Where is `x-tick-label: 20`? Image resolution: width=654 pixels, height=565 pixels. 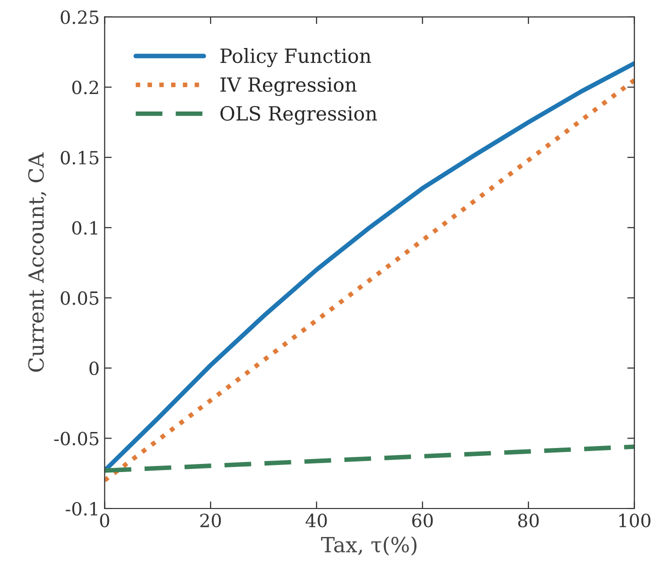
x-tick-label: 20 is located at coordinates (210, 521).